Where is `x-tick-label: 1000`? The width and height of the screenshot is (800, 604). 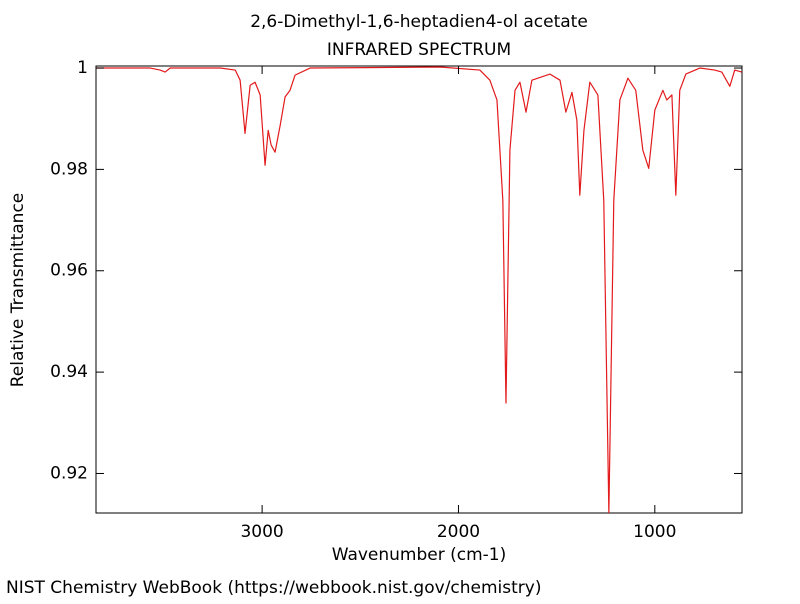 x-tick-label: 1000 is located at coordinates (654, 532).